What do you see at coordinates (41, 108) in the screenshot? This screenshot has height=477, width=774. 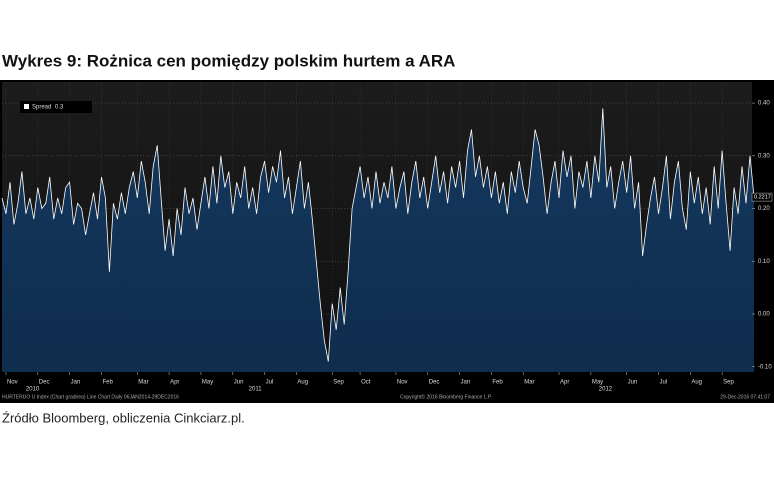 I see `legend-label: Spread` at bounding box center [41, 108].